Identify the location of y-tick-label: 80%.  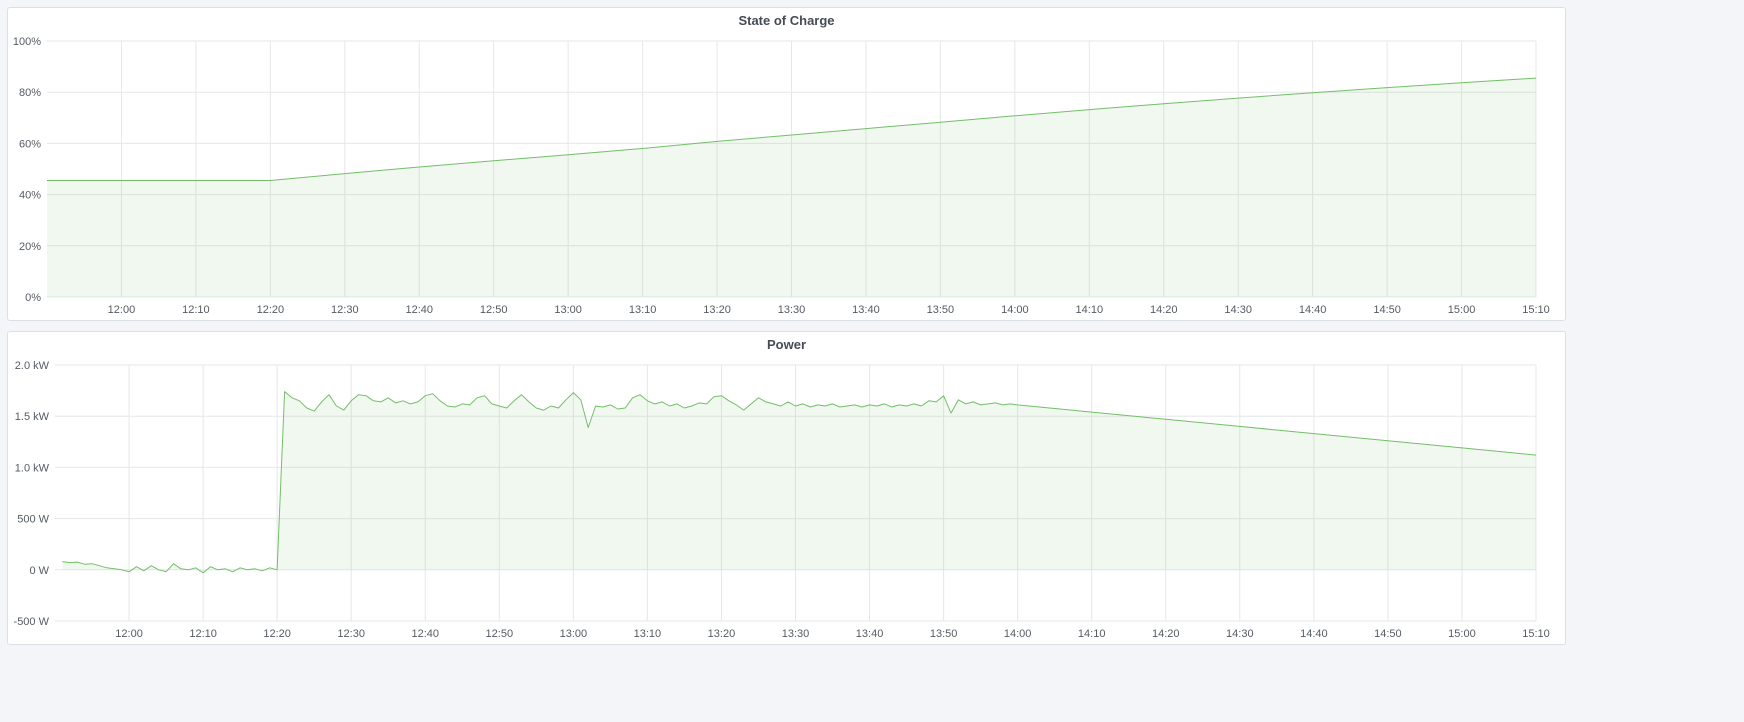
(30, 93).